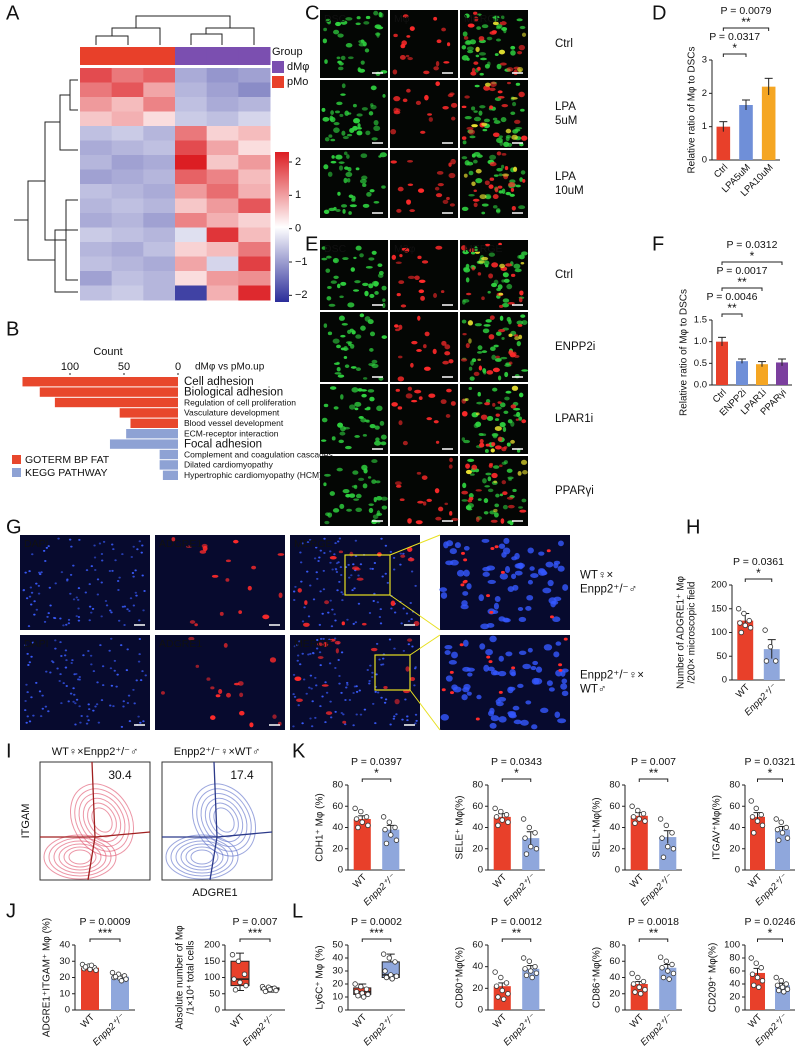 The image size is (800, 1060). I want to click on y-tick-label: 60, so click(614, 806).